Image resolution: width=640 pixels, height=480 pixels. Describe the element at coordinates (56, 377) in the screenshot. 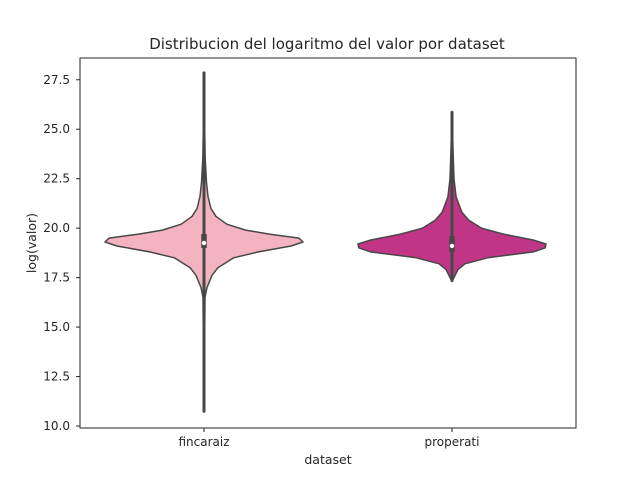

I see `y-tick-label: 12.5` at that location.